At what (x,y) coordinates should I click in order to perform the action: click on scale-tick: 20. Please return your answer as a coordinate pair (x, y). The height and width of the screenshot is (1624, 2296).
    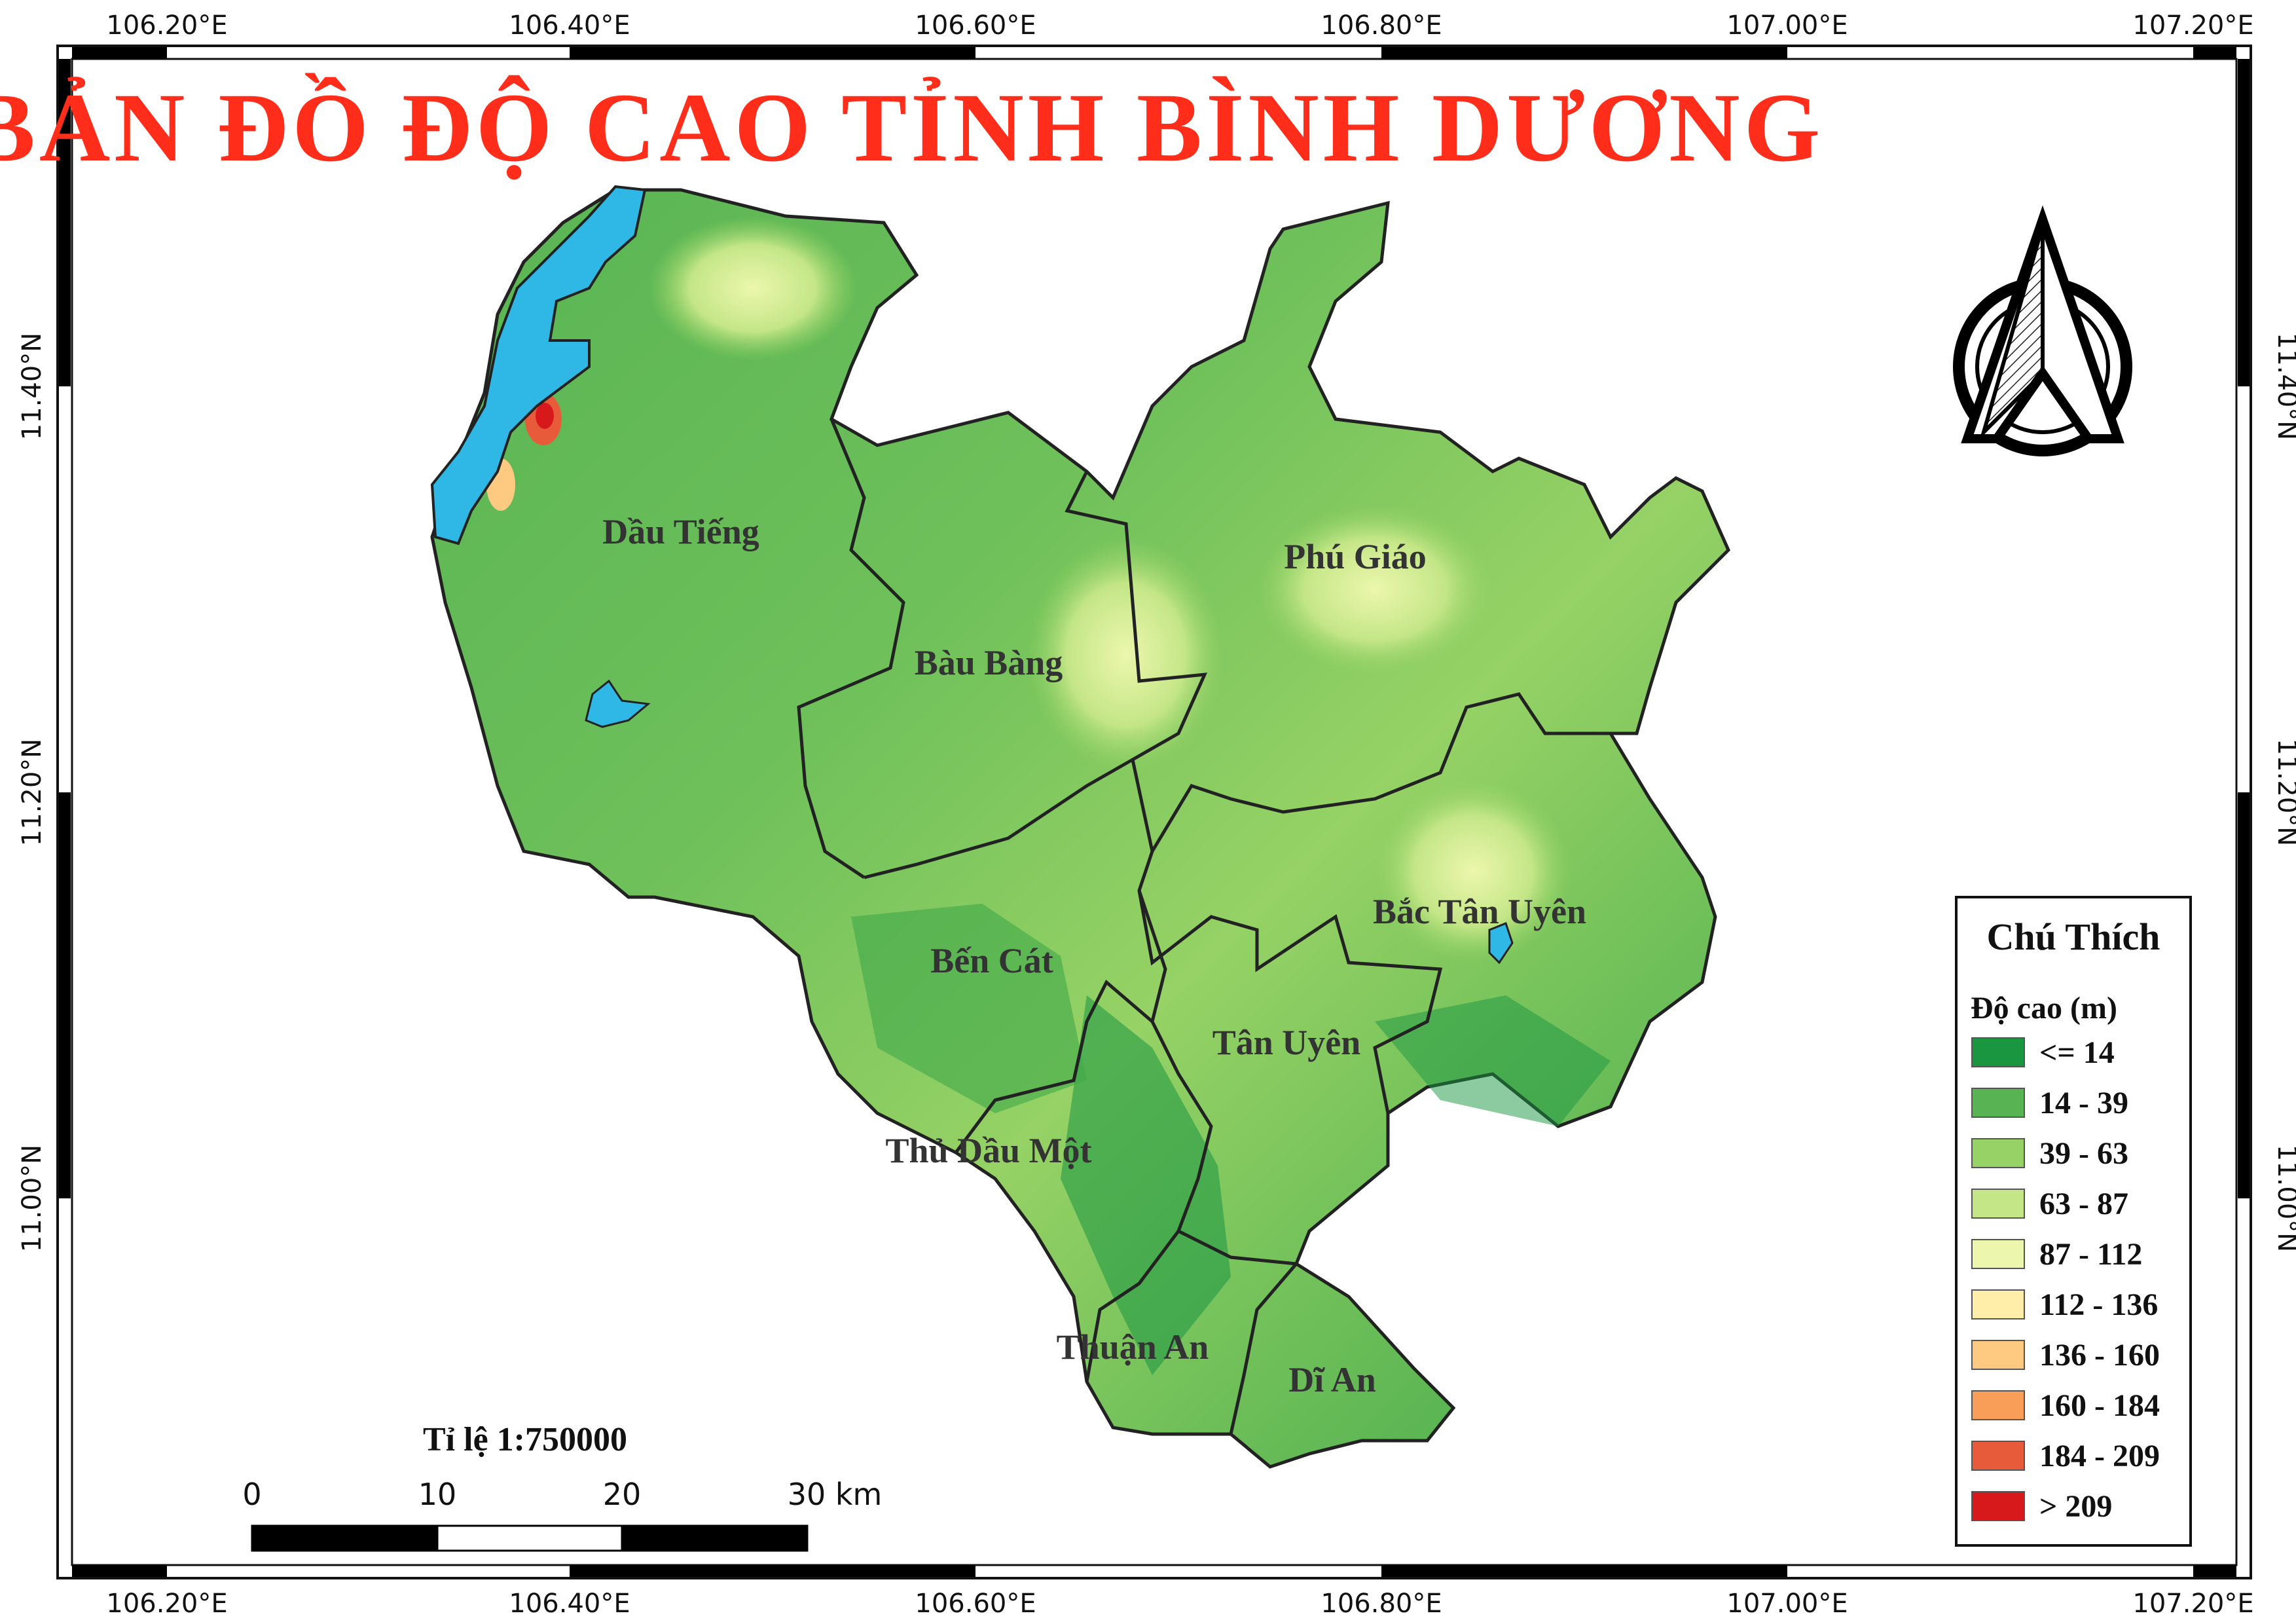
    Looking at the image, I should click on (622, 1494).